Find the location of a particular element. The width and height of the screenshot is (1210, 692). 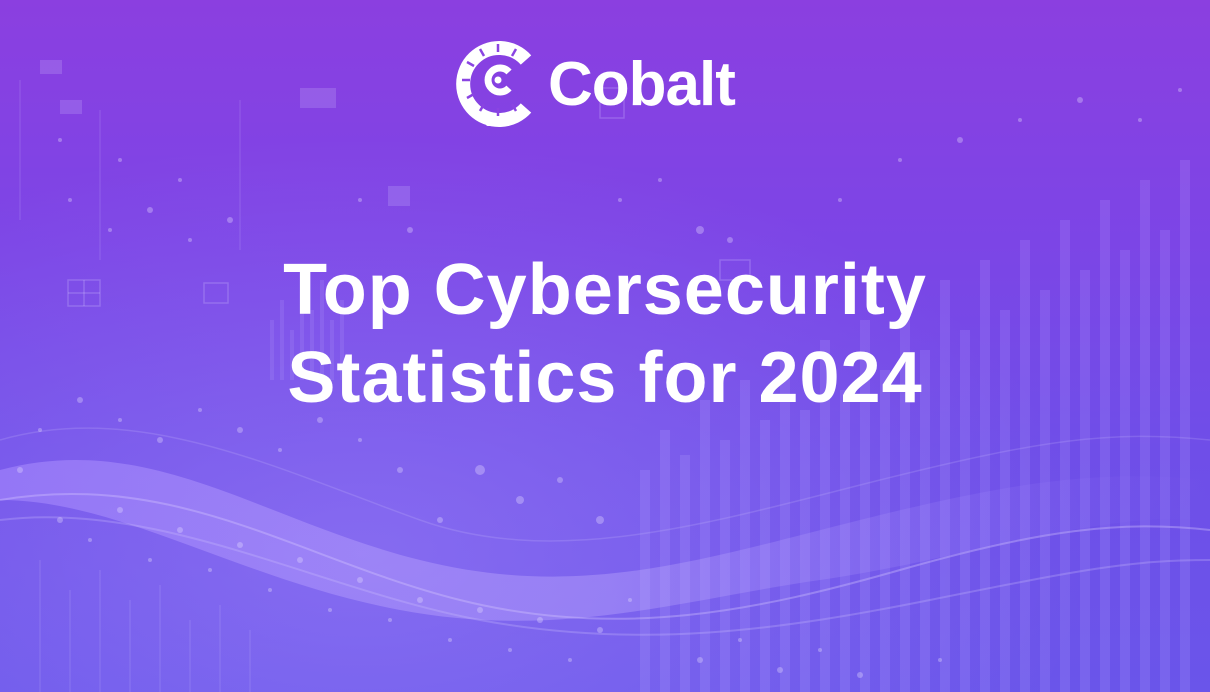

brand-name: Cobalt is located at coordinates (642, 84).